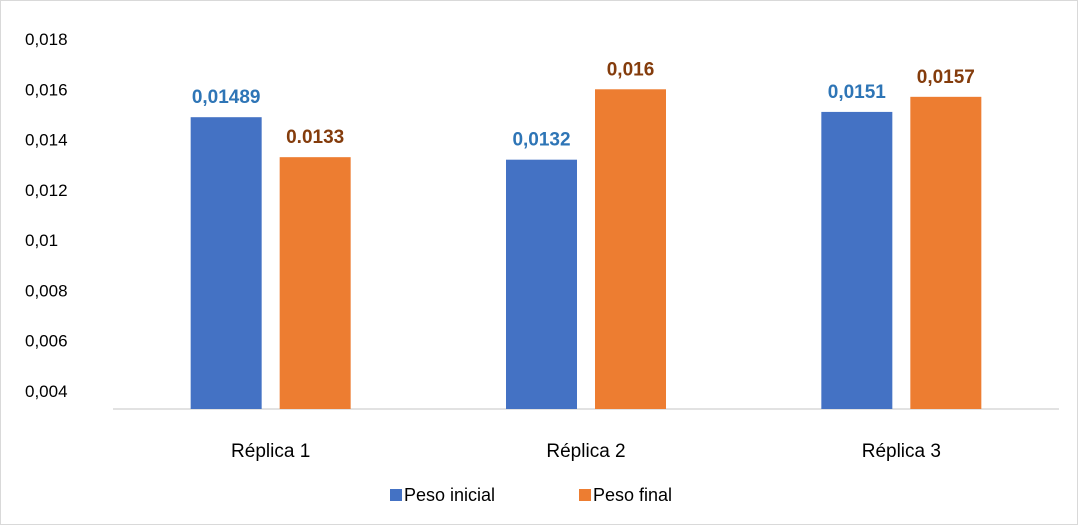 Image resolution: width=1078 pixels, height=525 pixels. Describe the element at coordinates (449, 495) in the screenshot. I see `legend-label: Peso inicial` at that location.